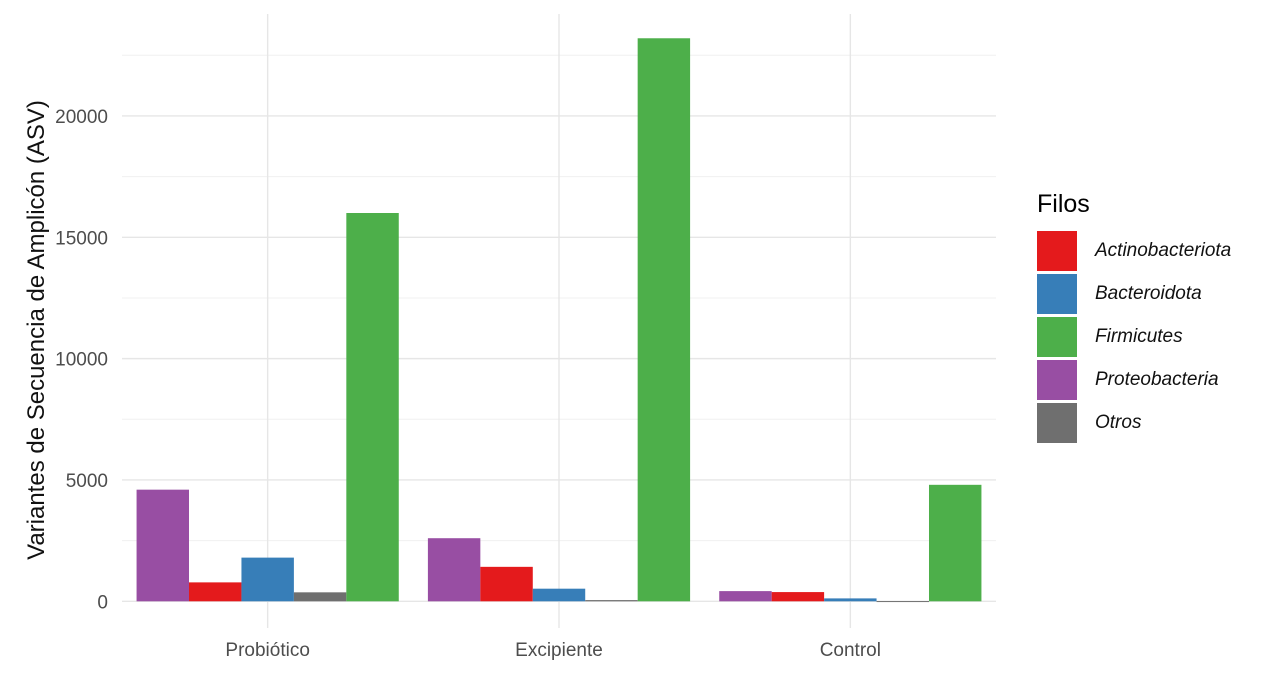 The image size is (1276, 676). I want to click on y-tick-label: 15000, so click(81, 238).